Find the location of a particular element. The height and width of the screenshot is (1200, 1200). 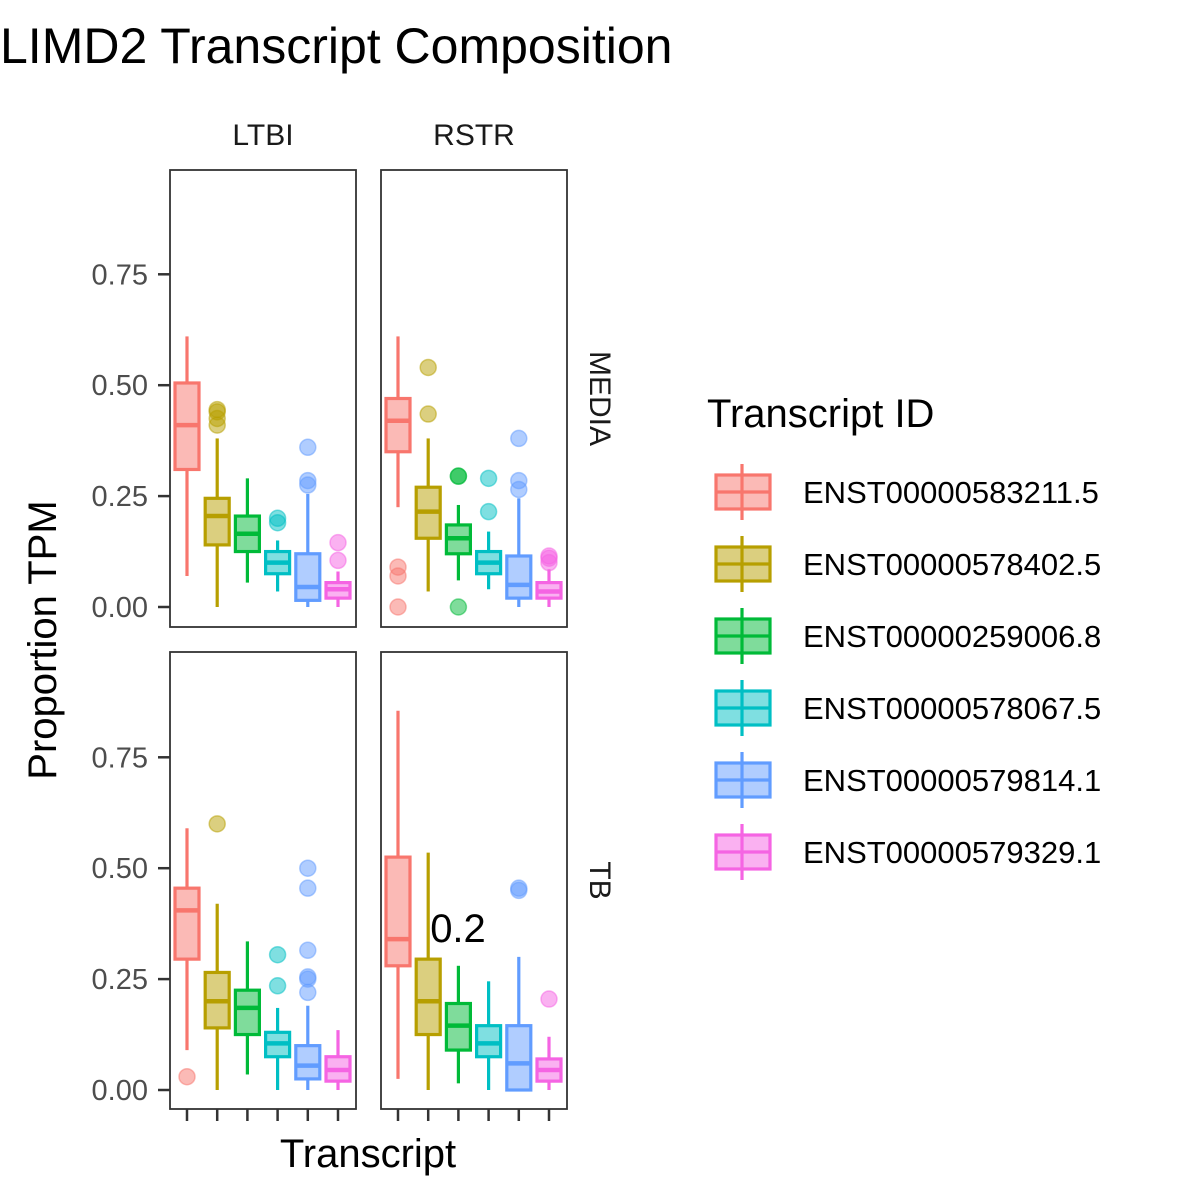

legend-item: ENST00000259006.8 is located at coordinates (907, 636).